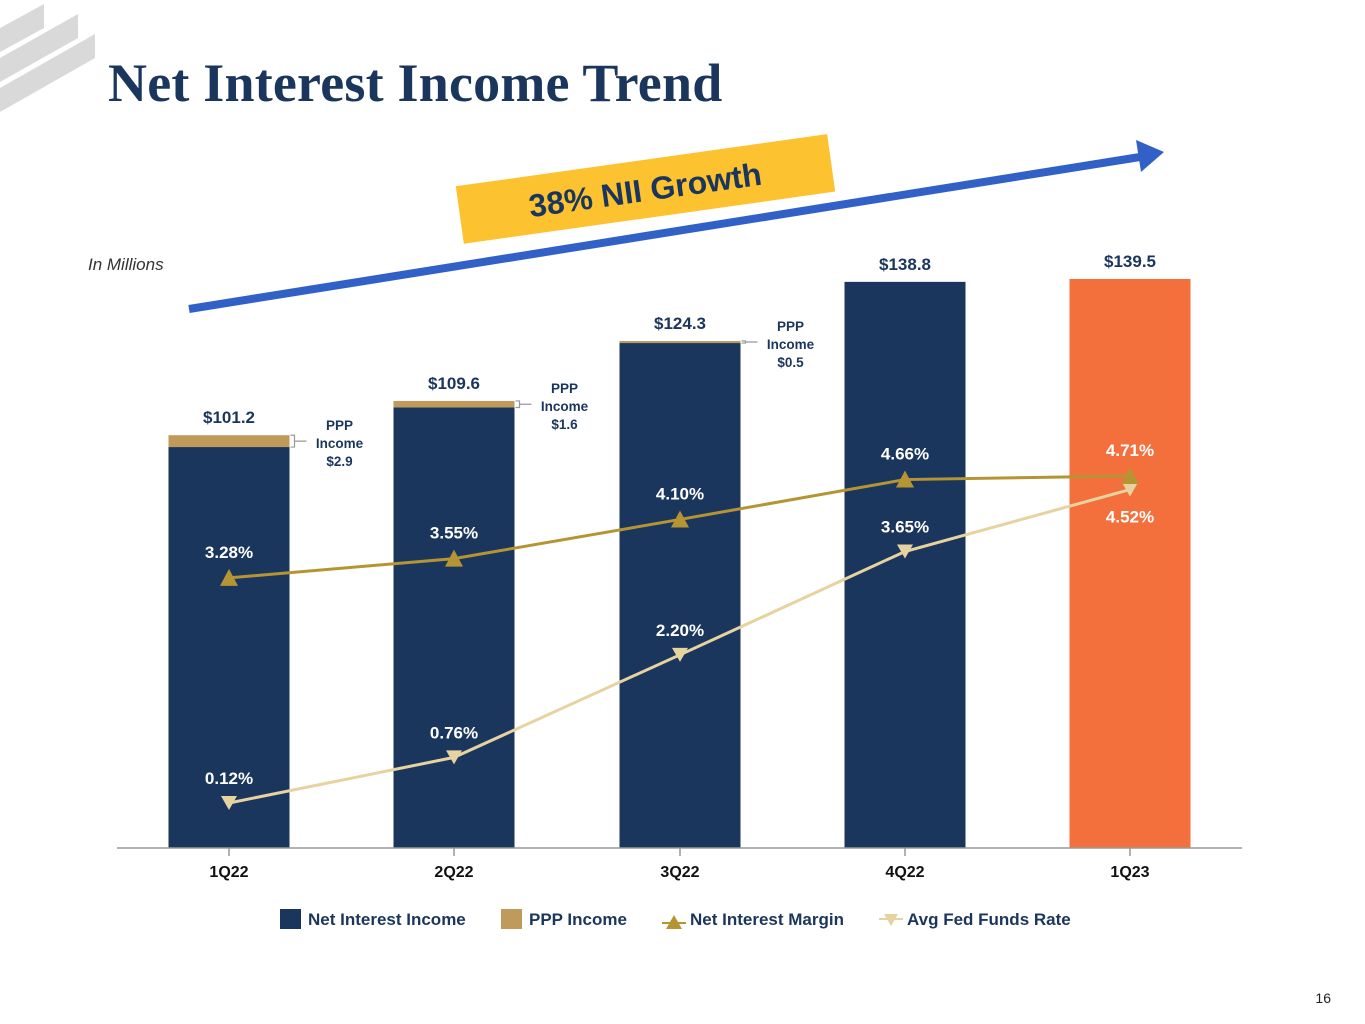  I want to click on total-label: $138.8, so click(905, 264).